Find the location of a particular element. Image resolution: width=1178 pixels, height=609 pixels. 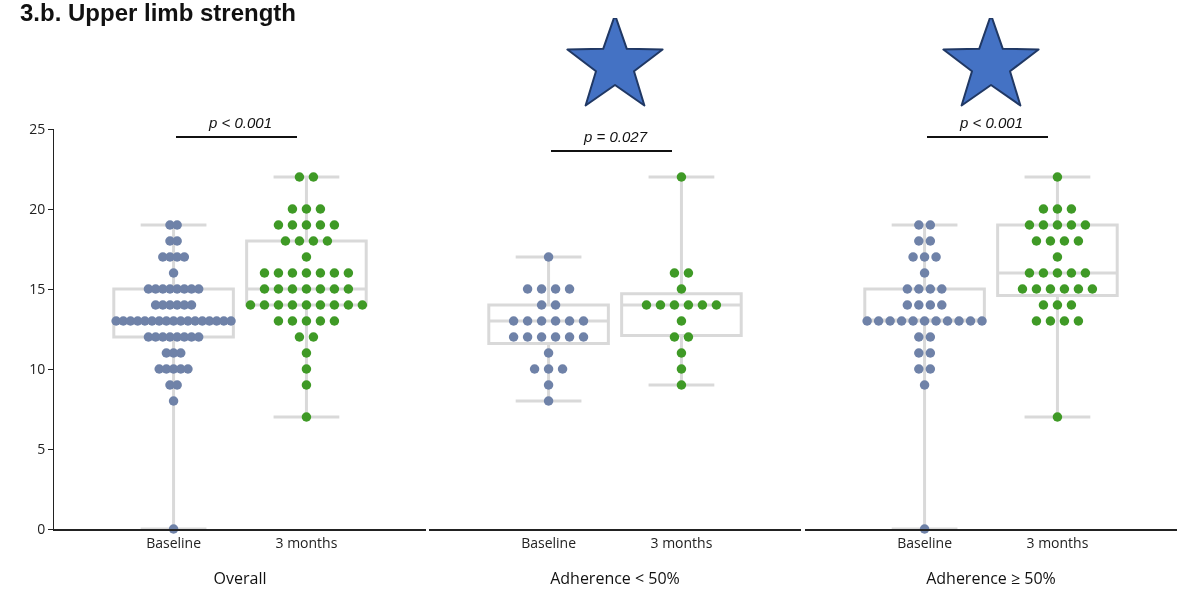

y-tick-label: 15 is located at coordinates (37, 288).